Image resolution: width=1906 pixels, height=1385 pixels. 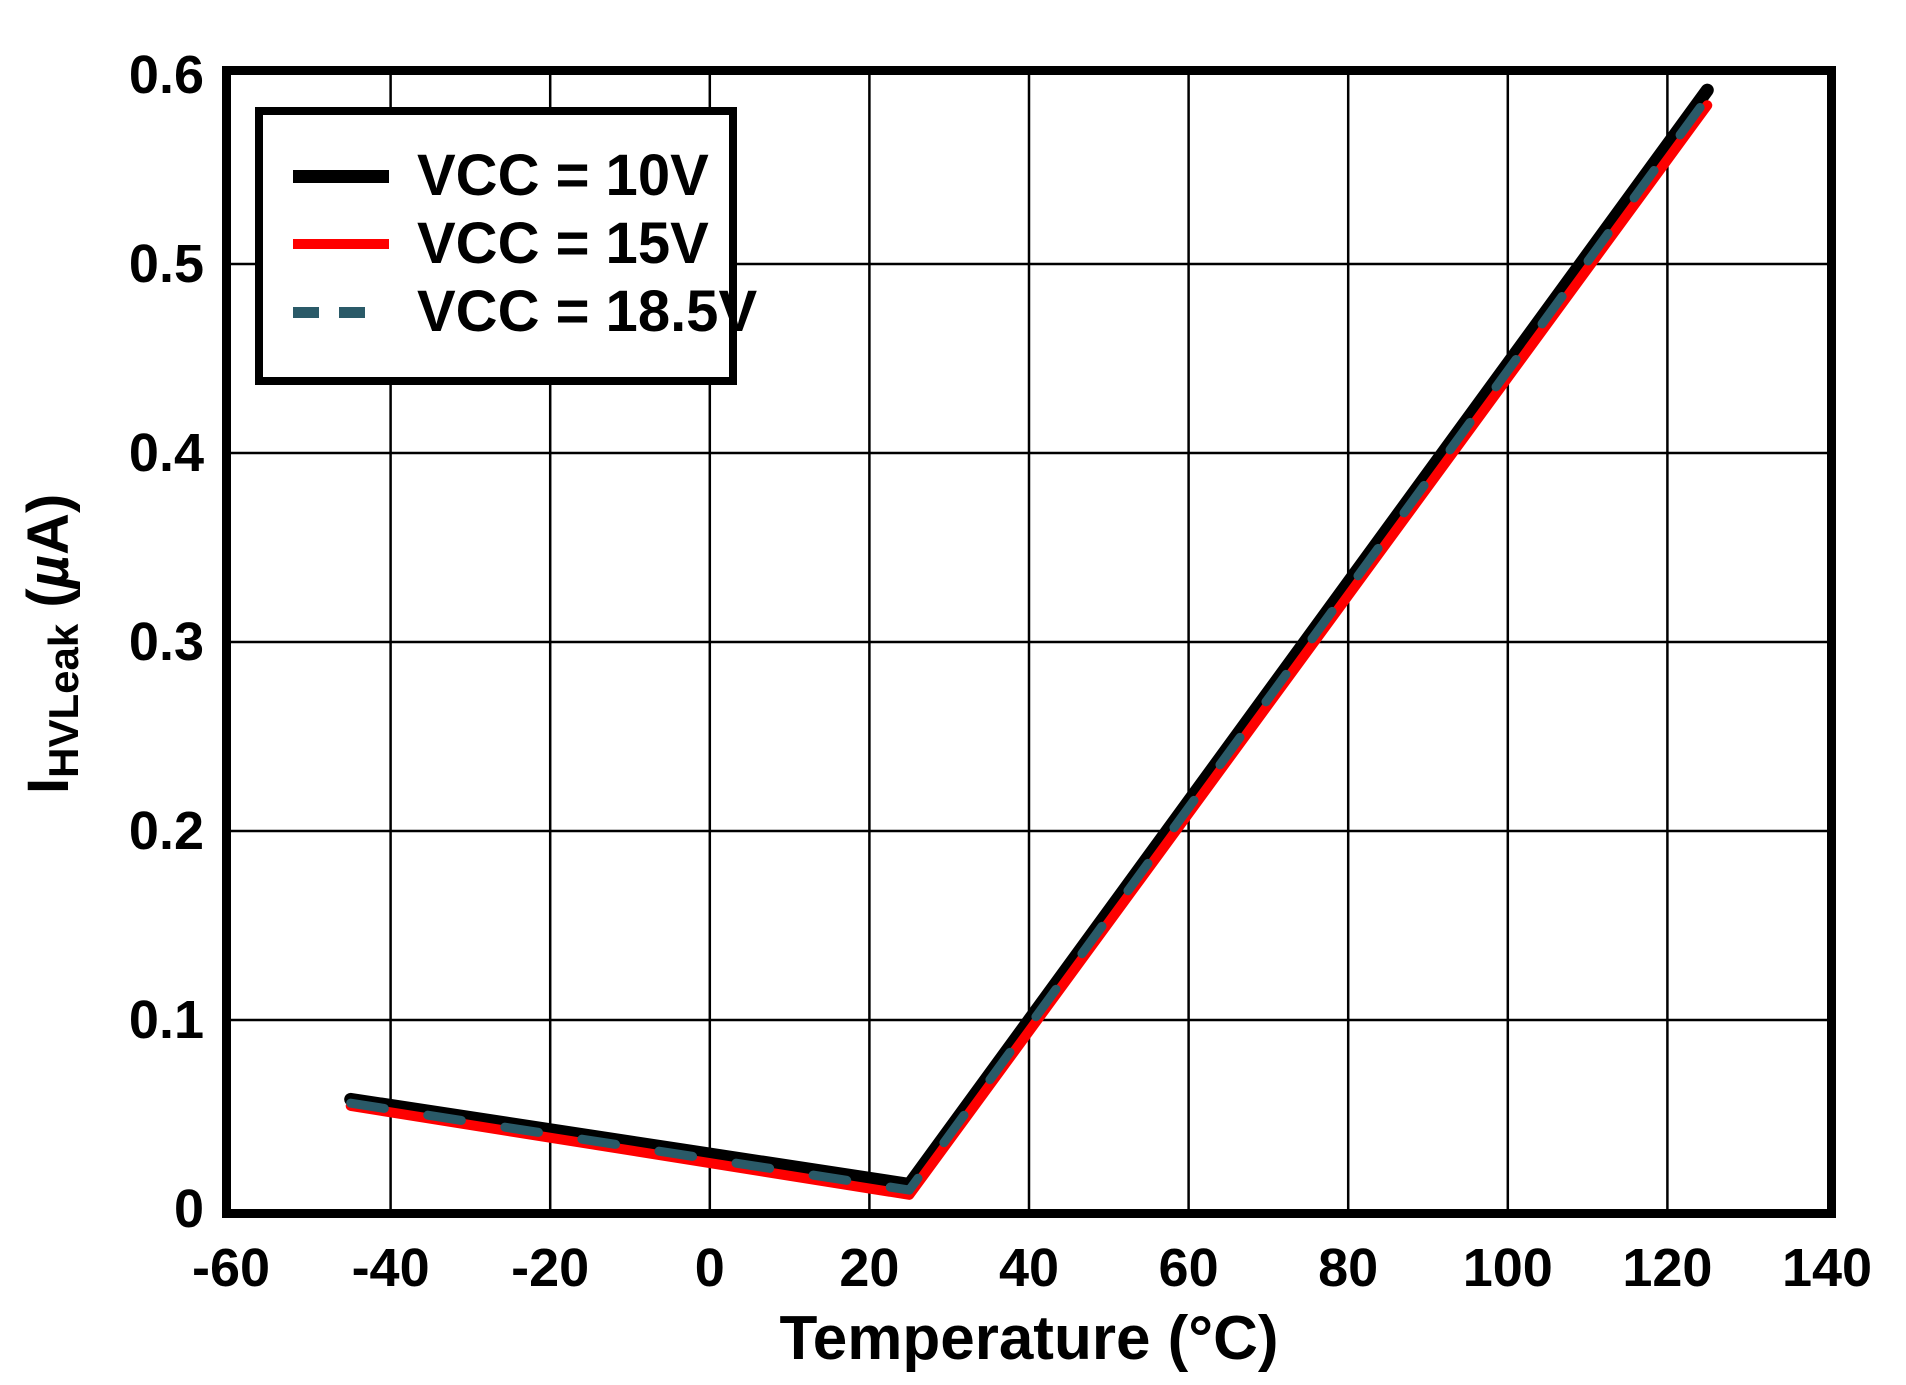 I want to click on x-tick-label: 40, so click(x=1029, y=1268).